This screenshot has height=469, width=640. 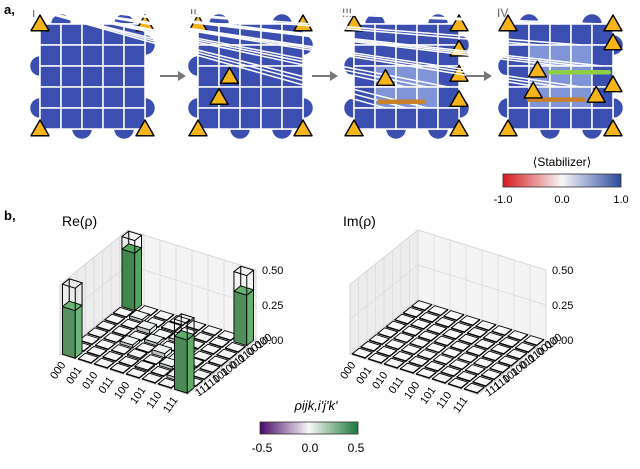 What do you see at coordinates (356, 448) in the screenshot?
I see `rho-tick-max: 0.5` at bounding box center [356, 448].